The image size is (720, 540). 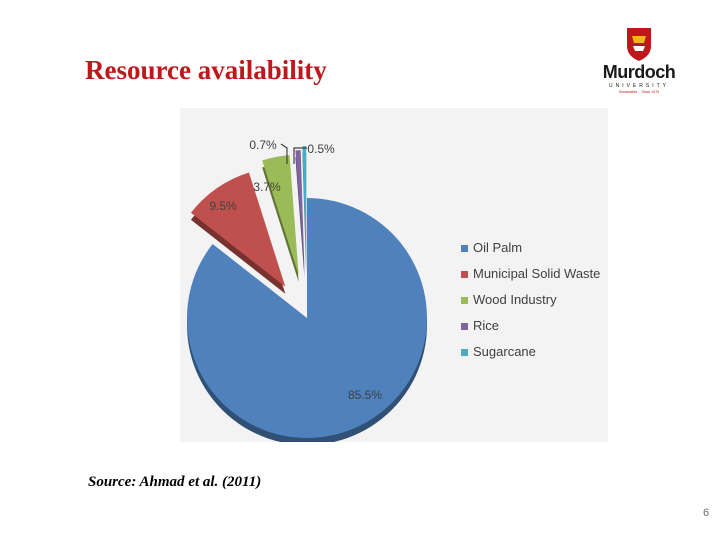 What do you see at coordinates (497, 247) in the screenshot?
I see `legend-label-oil-palm: Oil Palm` at bounding box center [497, 247].